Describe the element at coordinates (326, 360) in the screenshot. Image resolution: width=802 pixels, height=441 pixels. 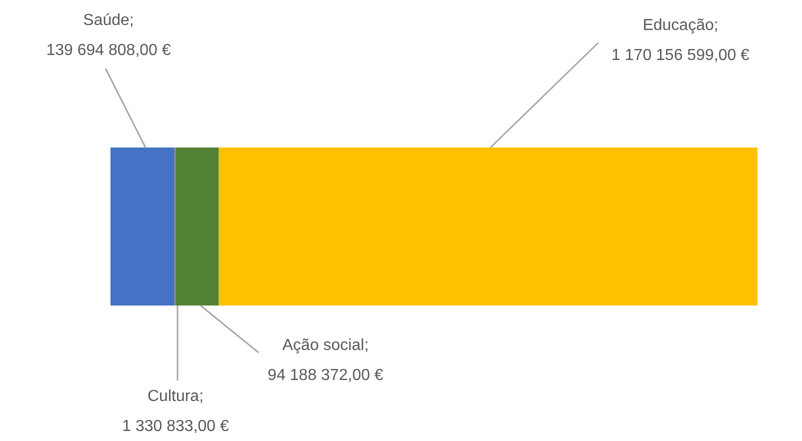
I see `data-label: Ação social; 94 188 372,00 €` at that location.